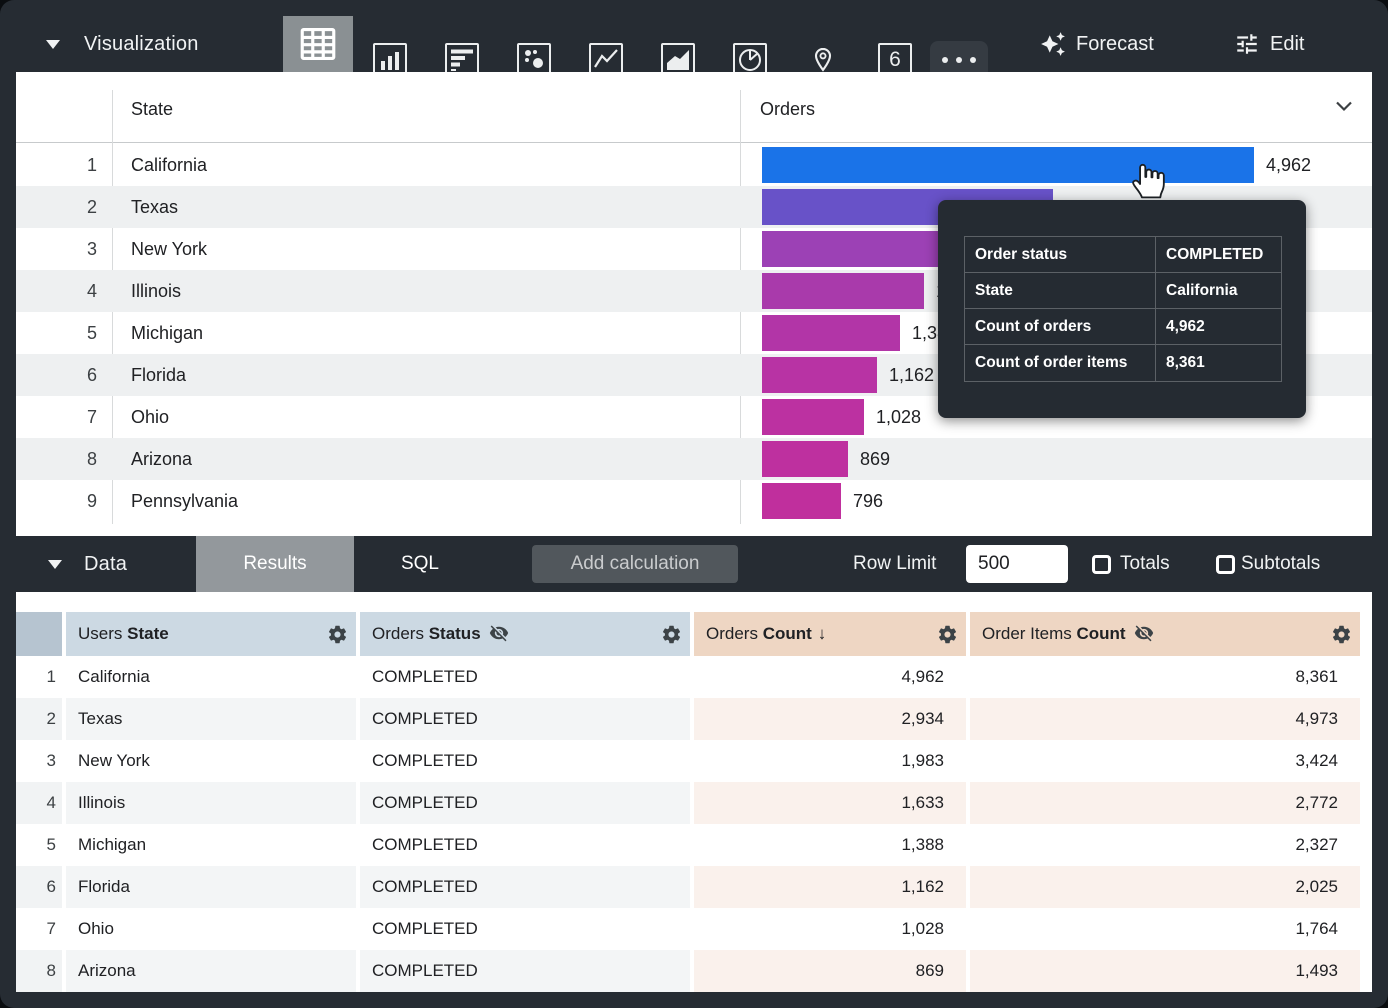  What do you see at coordinates (39, 887) in the screenshot?
I see `data-row-number: 6` at bounding box center [39, 887].